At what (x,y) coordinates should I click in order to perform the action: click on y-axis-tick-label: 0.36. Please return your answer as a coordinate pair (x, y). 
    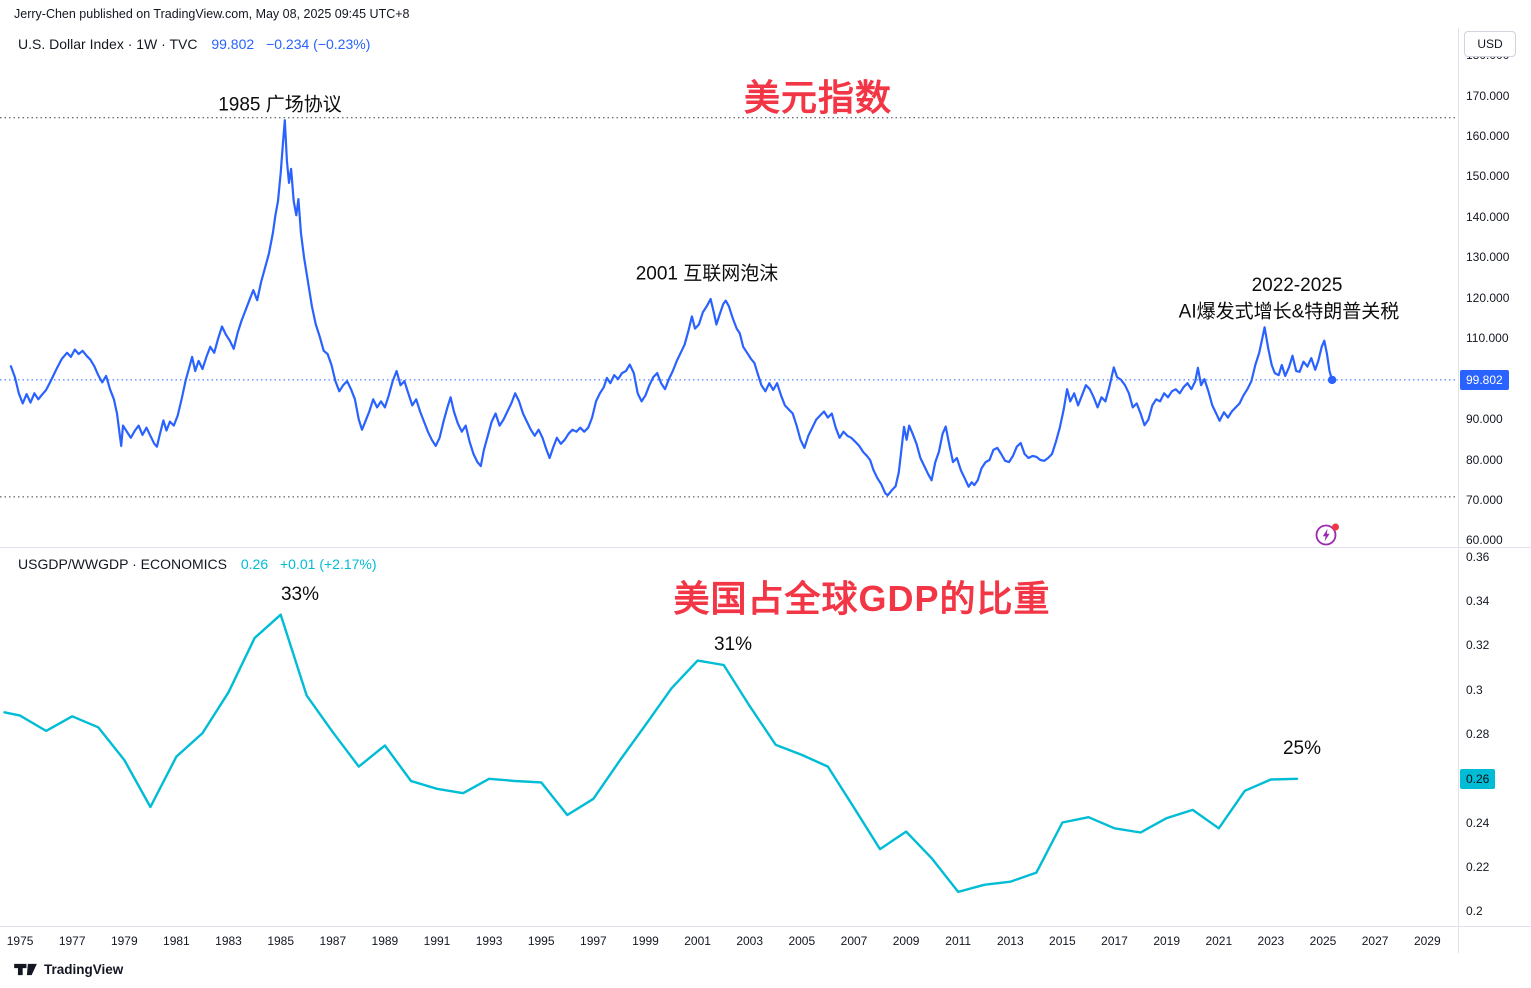
    Looking at the image, I should click on (1478, 556).